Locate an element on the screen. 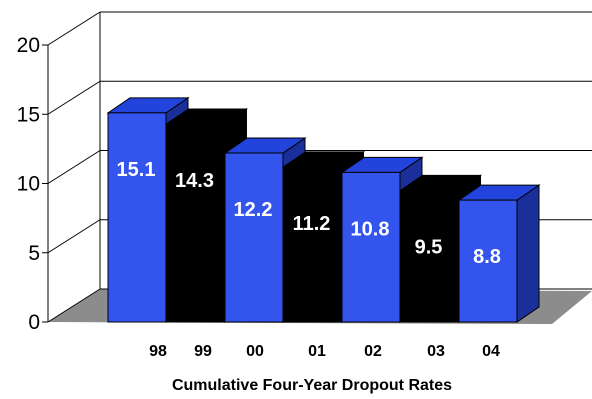 The image size is (592, 399). chart-title: Cumulative Four-Year Dropout Rates is located at coordinates (312, 385).